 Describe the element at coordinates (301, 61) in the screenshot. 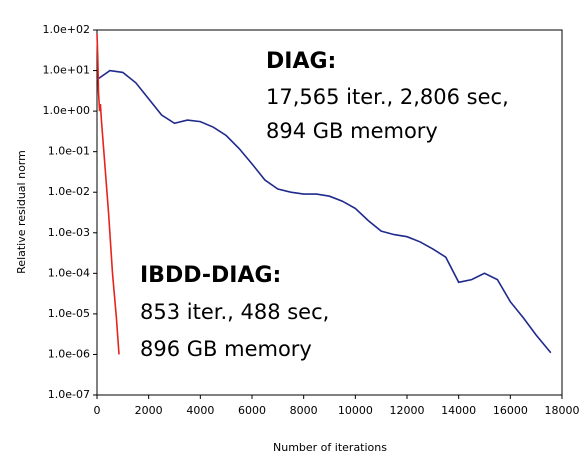

I see `annotation: DIAG:` at that location.